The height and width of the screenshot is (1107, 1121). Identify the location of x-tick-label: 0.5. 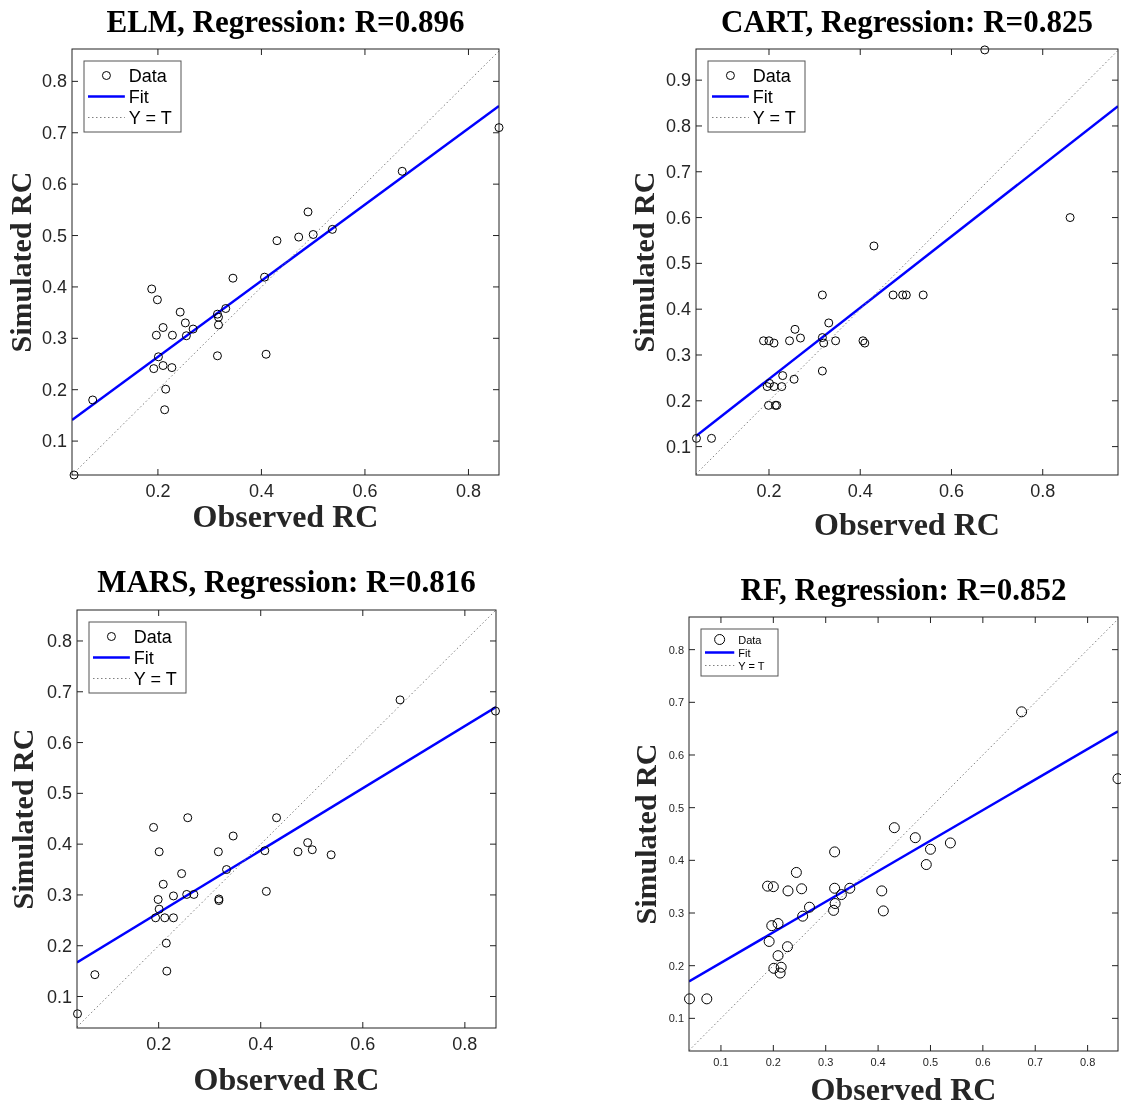
(930, 1062).